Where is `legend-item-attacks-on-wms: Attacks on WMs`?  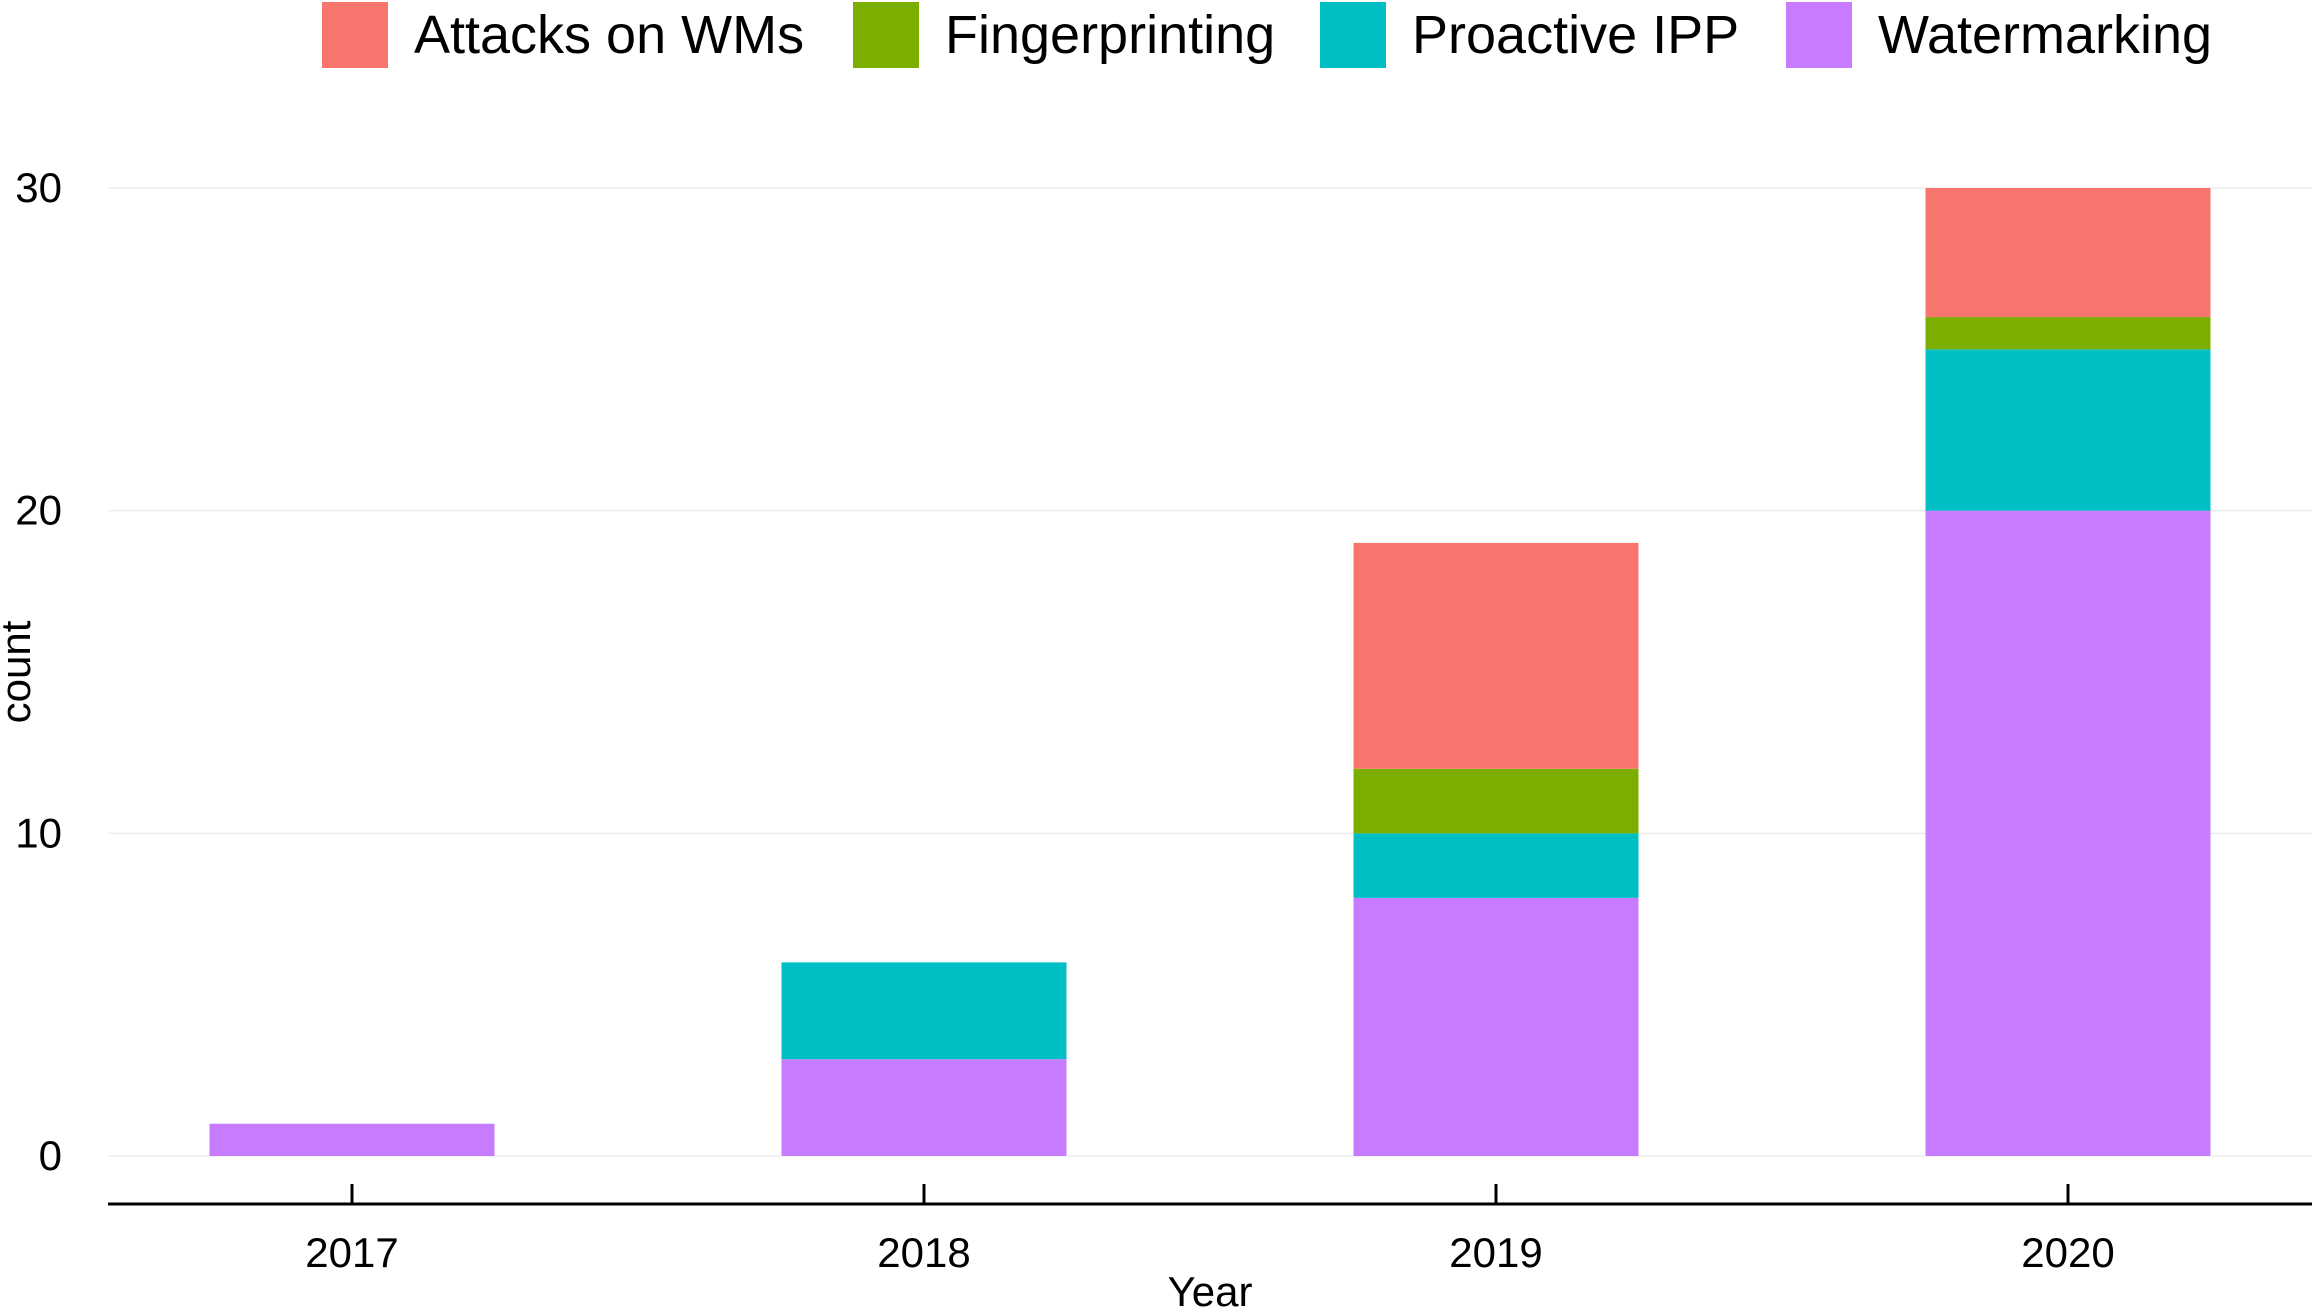 legend-item-attacks-on-wms: Attacks on WMs is located at coordinates (563, 35).